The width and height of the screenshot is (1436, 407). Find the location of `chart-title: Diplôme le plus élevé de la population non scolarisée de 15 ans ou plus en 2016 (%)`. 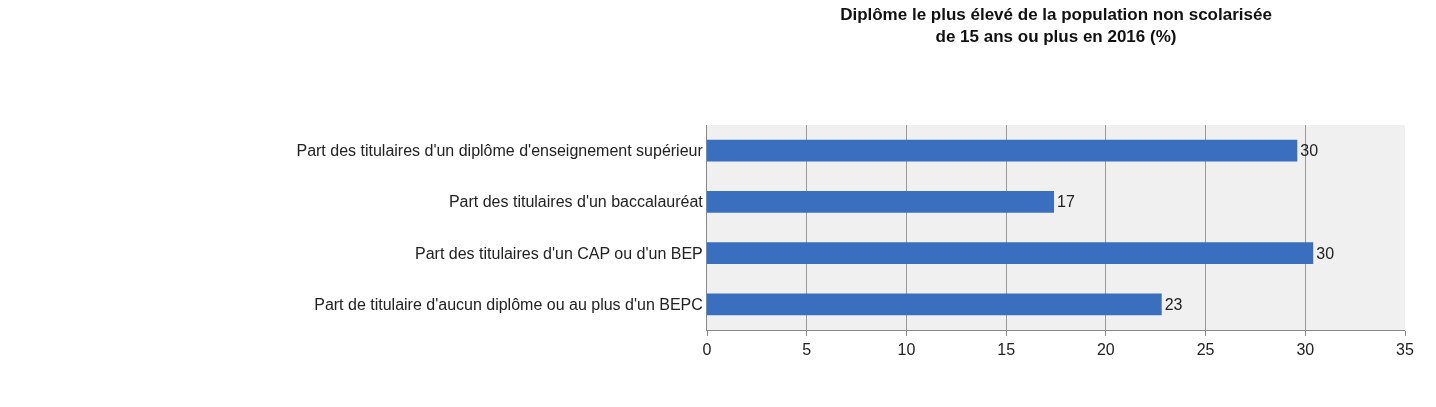

chart-title: Diplôme le plus élevé de la population non scolarisée de 15 ans ou plus en 2016 (%) is located at coordinates (1056, 26).